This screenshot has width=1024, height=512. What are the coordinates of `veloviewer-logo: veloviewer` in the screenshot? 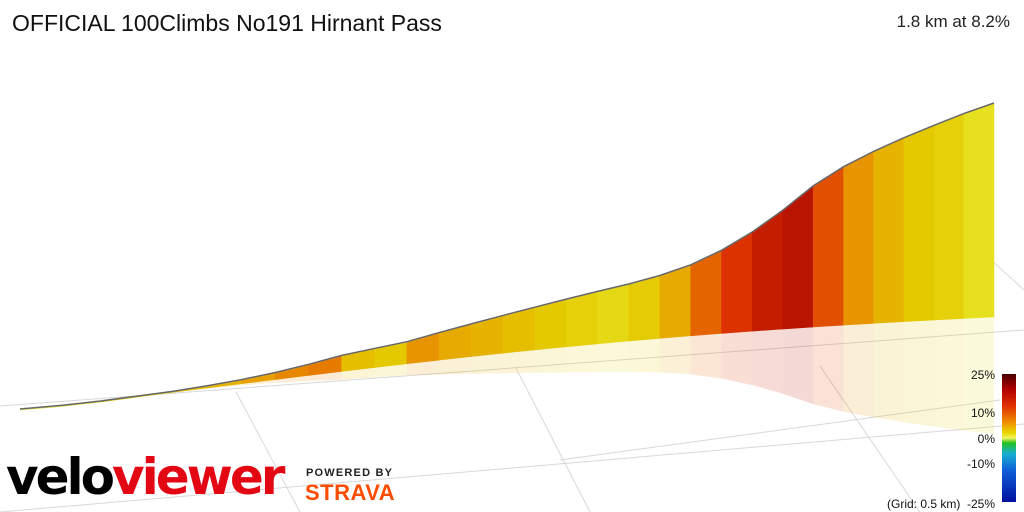 It's located at (145, 477).